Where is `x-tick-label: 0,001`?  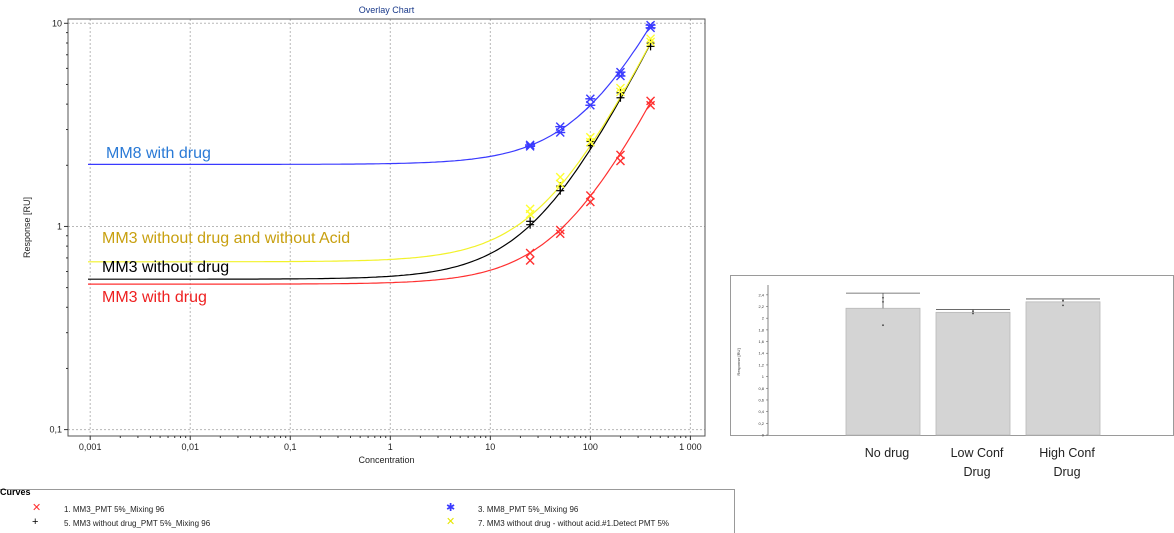 x-tick-label: 0,001 is located at coordinates (90, 447).